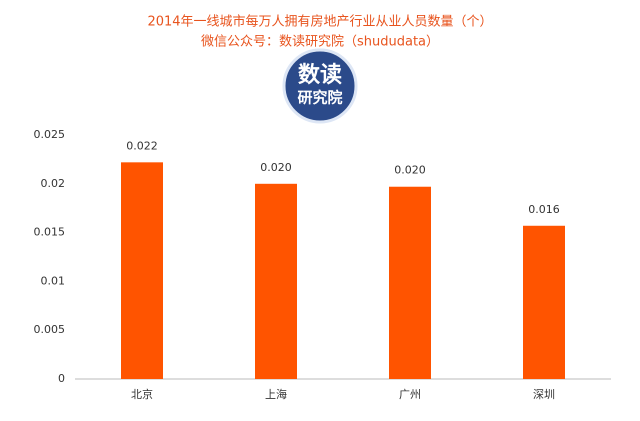  What do you see at coordinates (320, 42) in the screenshot?
I see `chart-subtitle: 微信公众号：数读研究院（shududata）` at bounding box center [320, 42].